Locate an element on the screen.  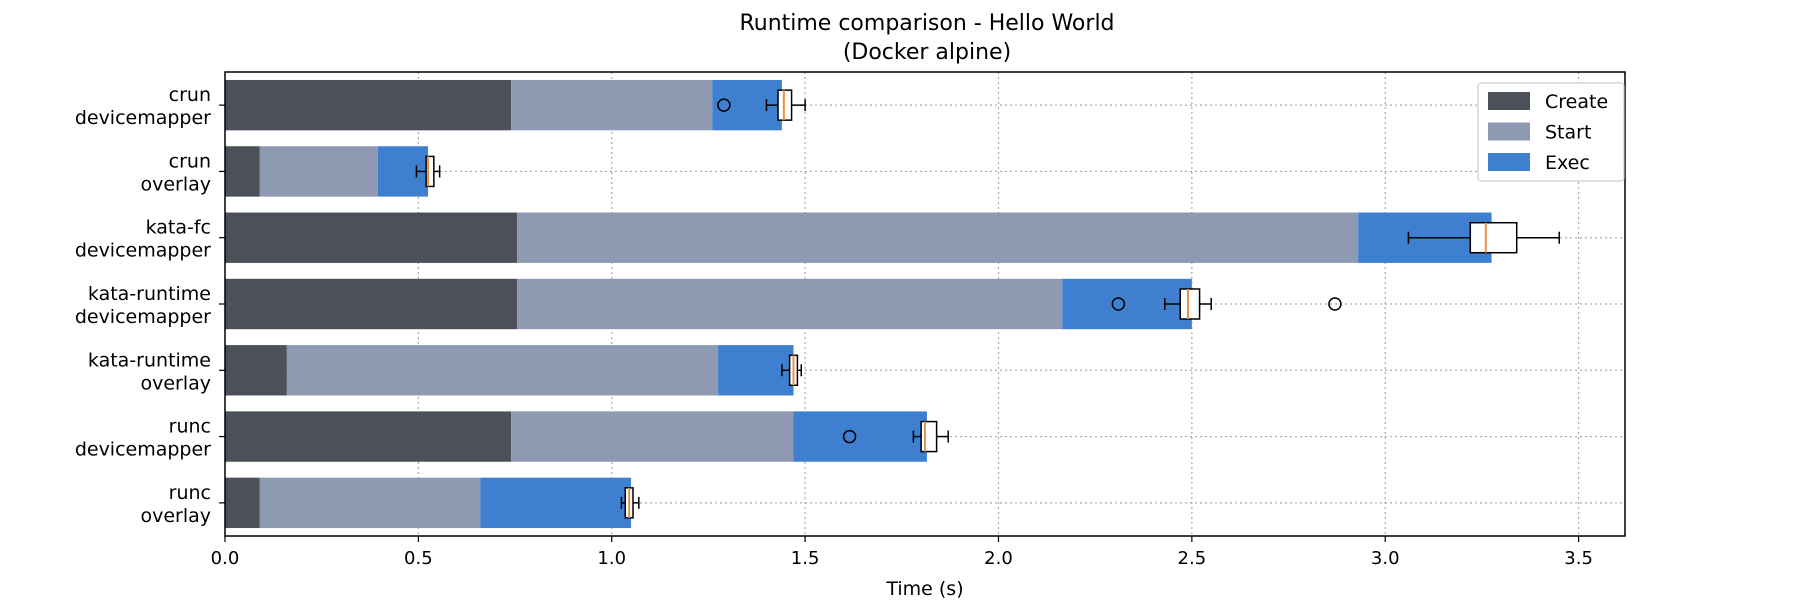
legend-swatch-start is located at coordinates (1509, 131).